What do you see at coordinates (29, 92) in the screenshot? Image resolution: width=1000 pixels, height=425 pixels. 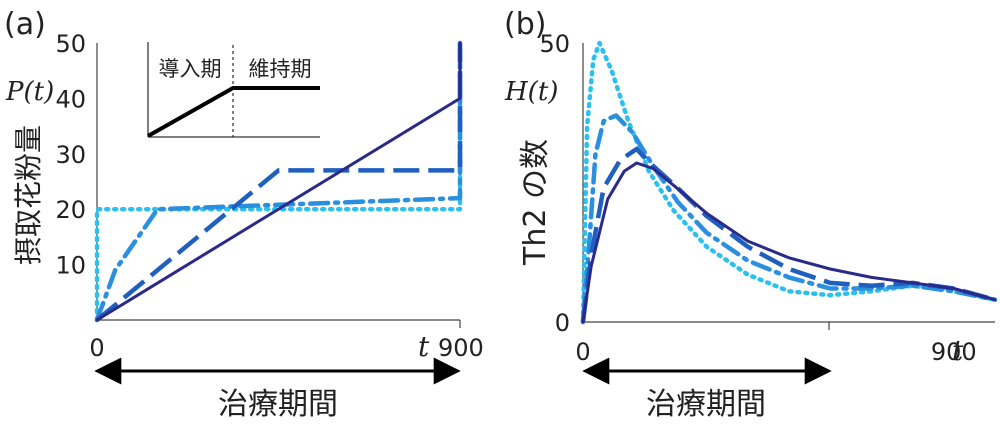 I see `panel-a-ylabel-symbol: P(t)` at bounding box center [29, 92].